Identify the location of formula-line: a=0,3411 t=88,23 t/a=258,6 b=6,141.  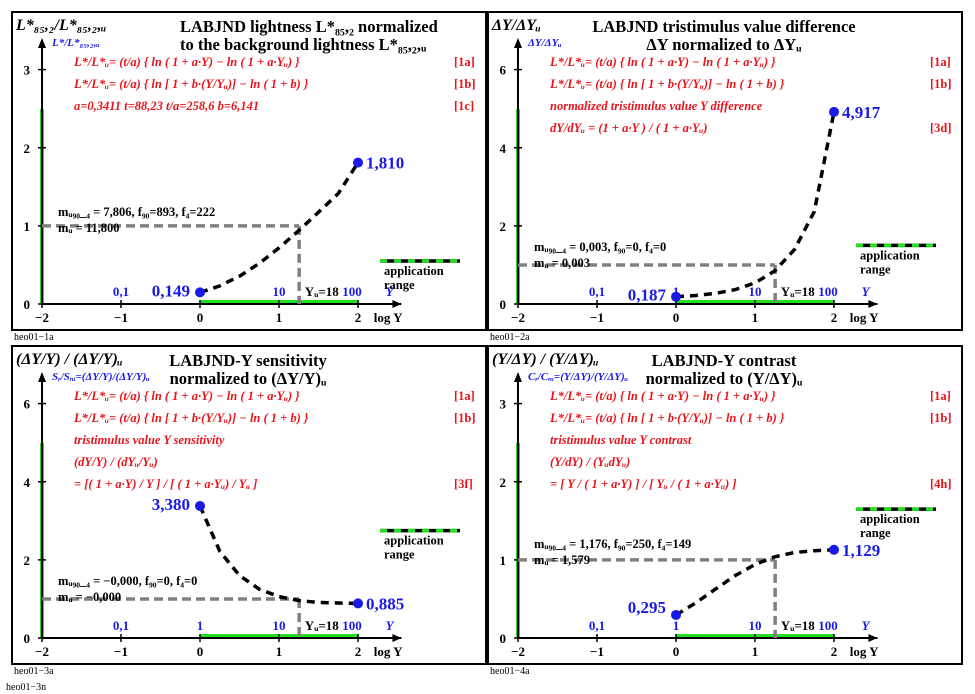
(166, 106).